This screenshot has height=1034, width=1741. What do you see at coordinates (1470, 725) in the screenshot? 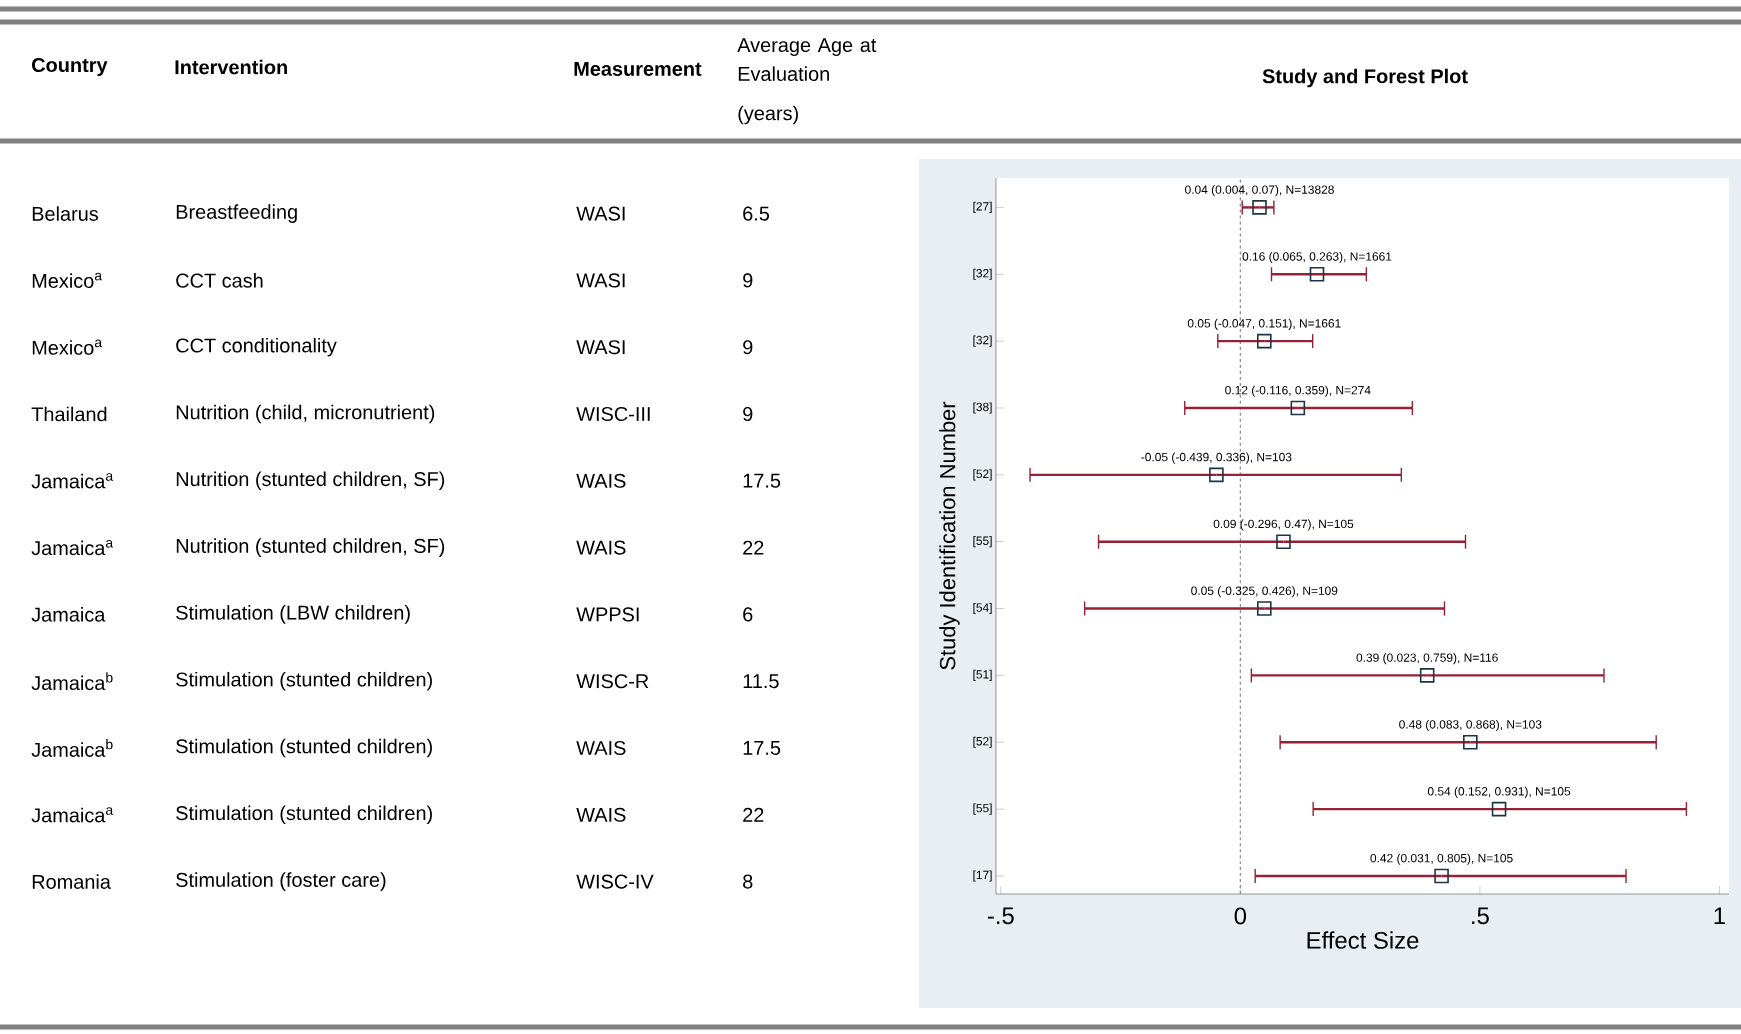
I see `data-label: 0.48 (0.083, 0.868), N=103` at bounding box center [1470, 725].